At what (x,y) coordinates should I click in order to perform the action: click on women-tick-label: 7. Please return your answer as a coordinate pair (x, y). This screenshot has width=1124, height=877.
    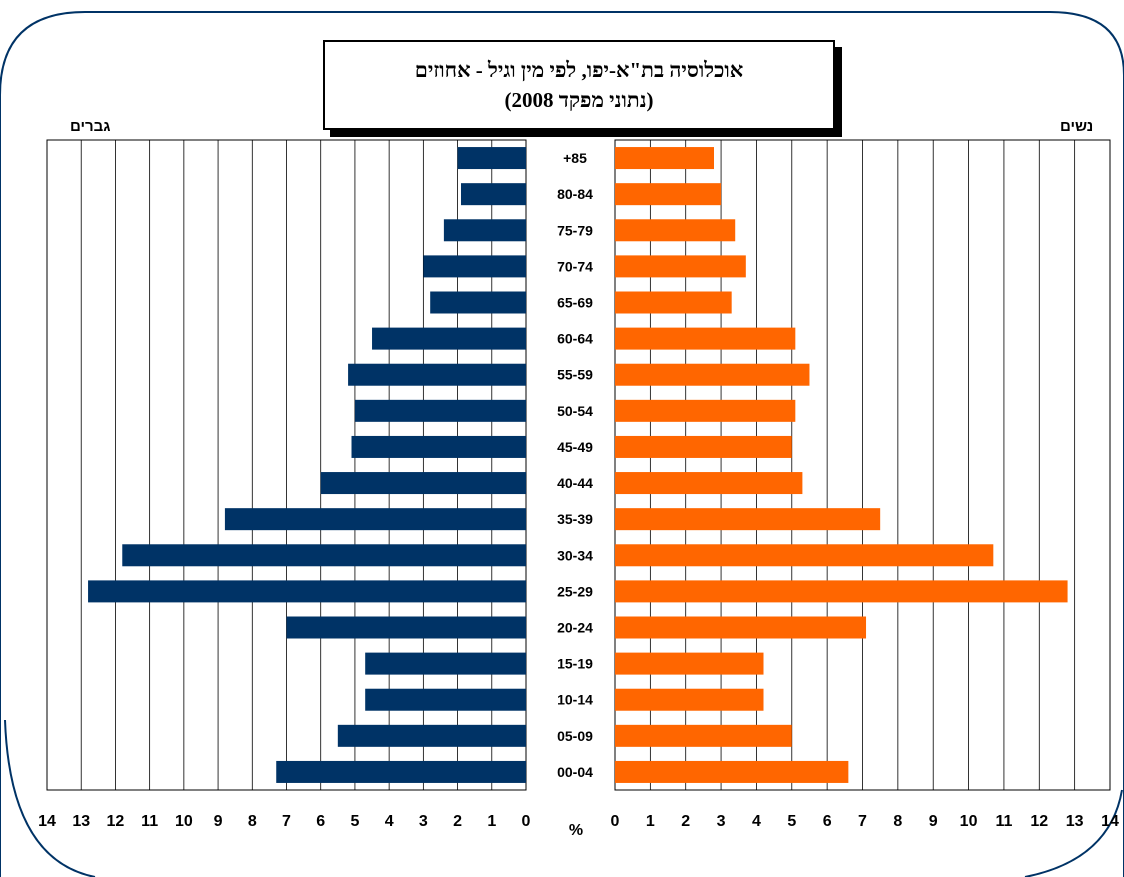
    Looking at the image, I should click on (862, 821).